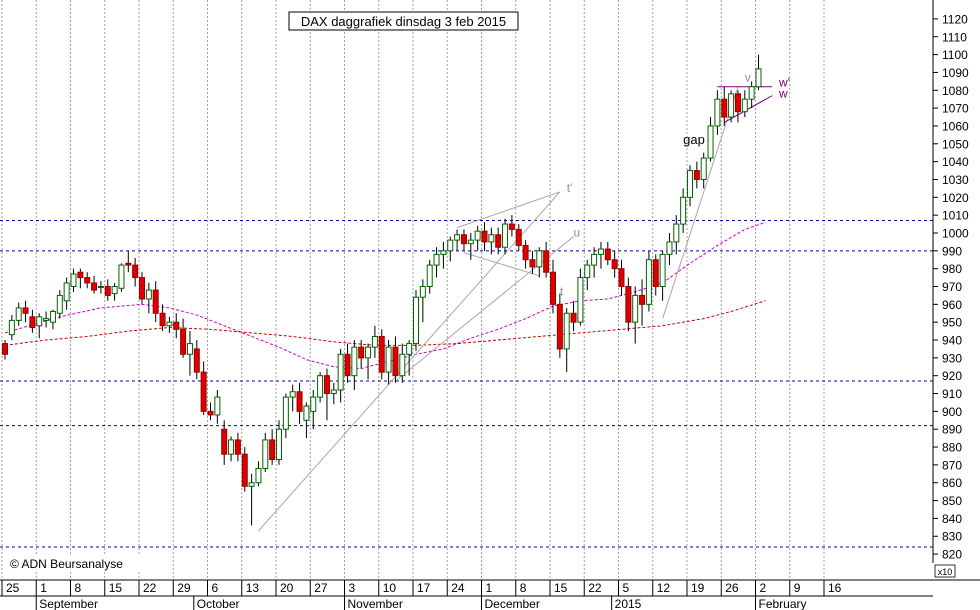  Describe the element at coordinates (955, 162) in the screenshot. I see `y-tick-label: 1040` at that location.